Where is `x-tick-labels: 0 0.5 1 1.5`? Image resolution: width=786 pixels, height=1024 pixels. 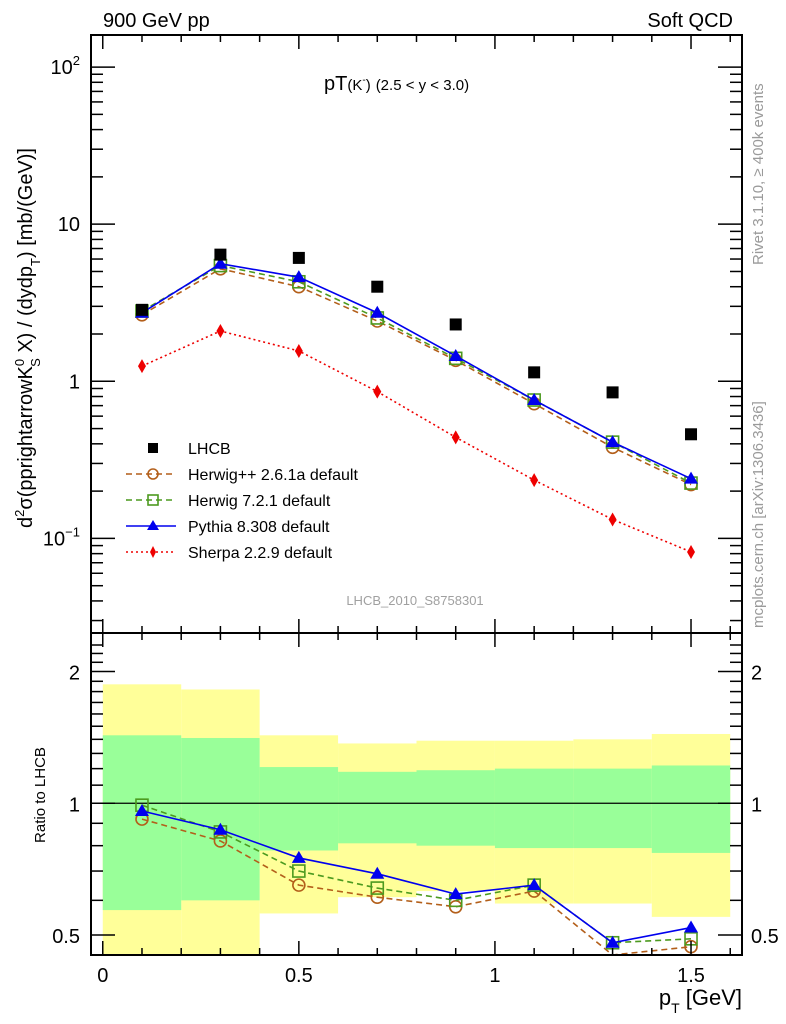 x-tick-labels: 0 0.5 1 1.5 is located at coordinates (401, 976).